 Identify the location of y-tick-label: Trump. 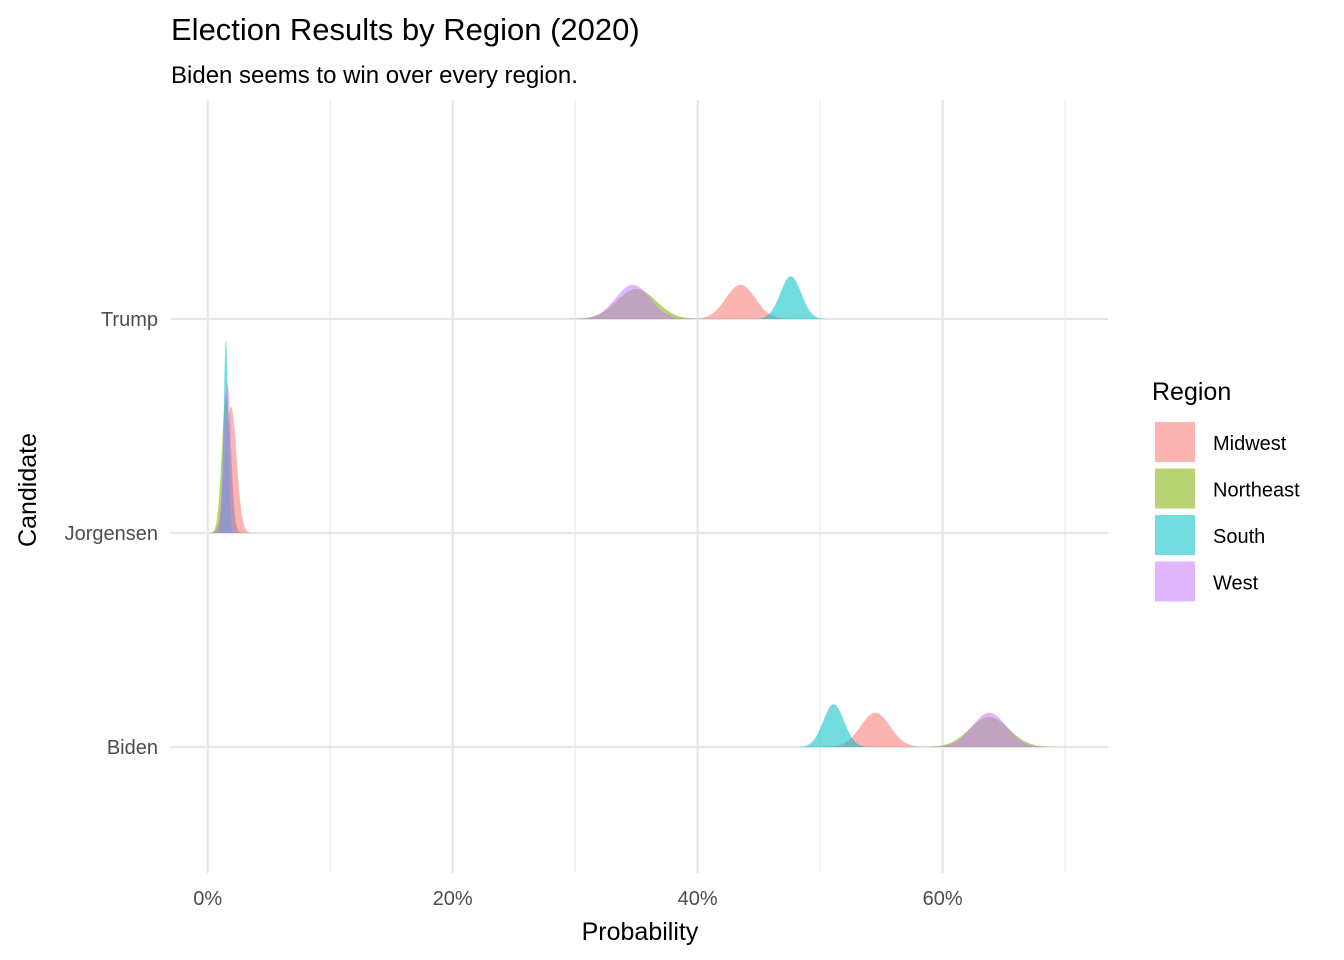
(129, 320).